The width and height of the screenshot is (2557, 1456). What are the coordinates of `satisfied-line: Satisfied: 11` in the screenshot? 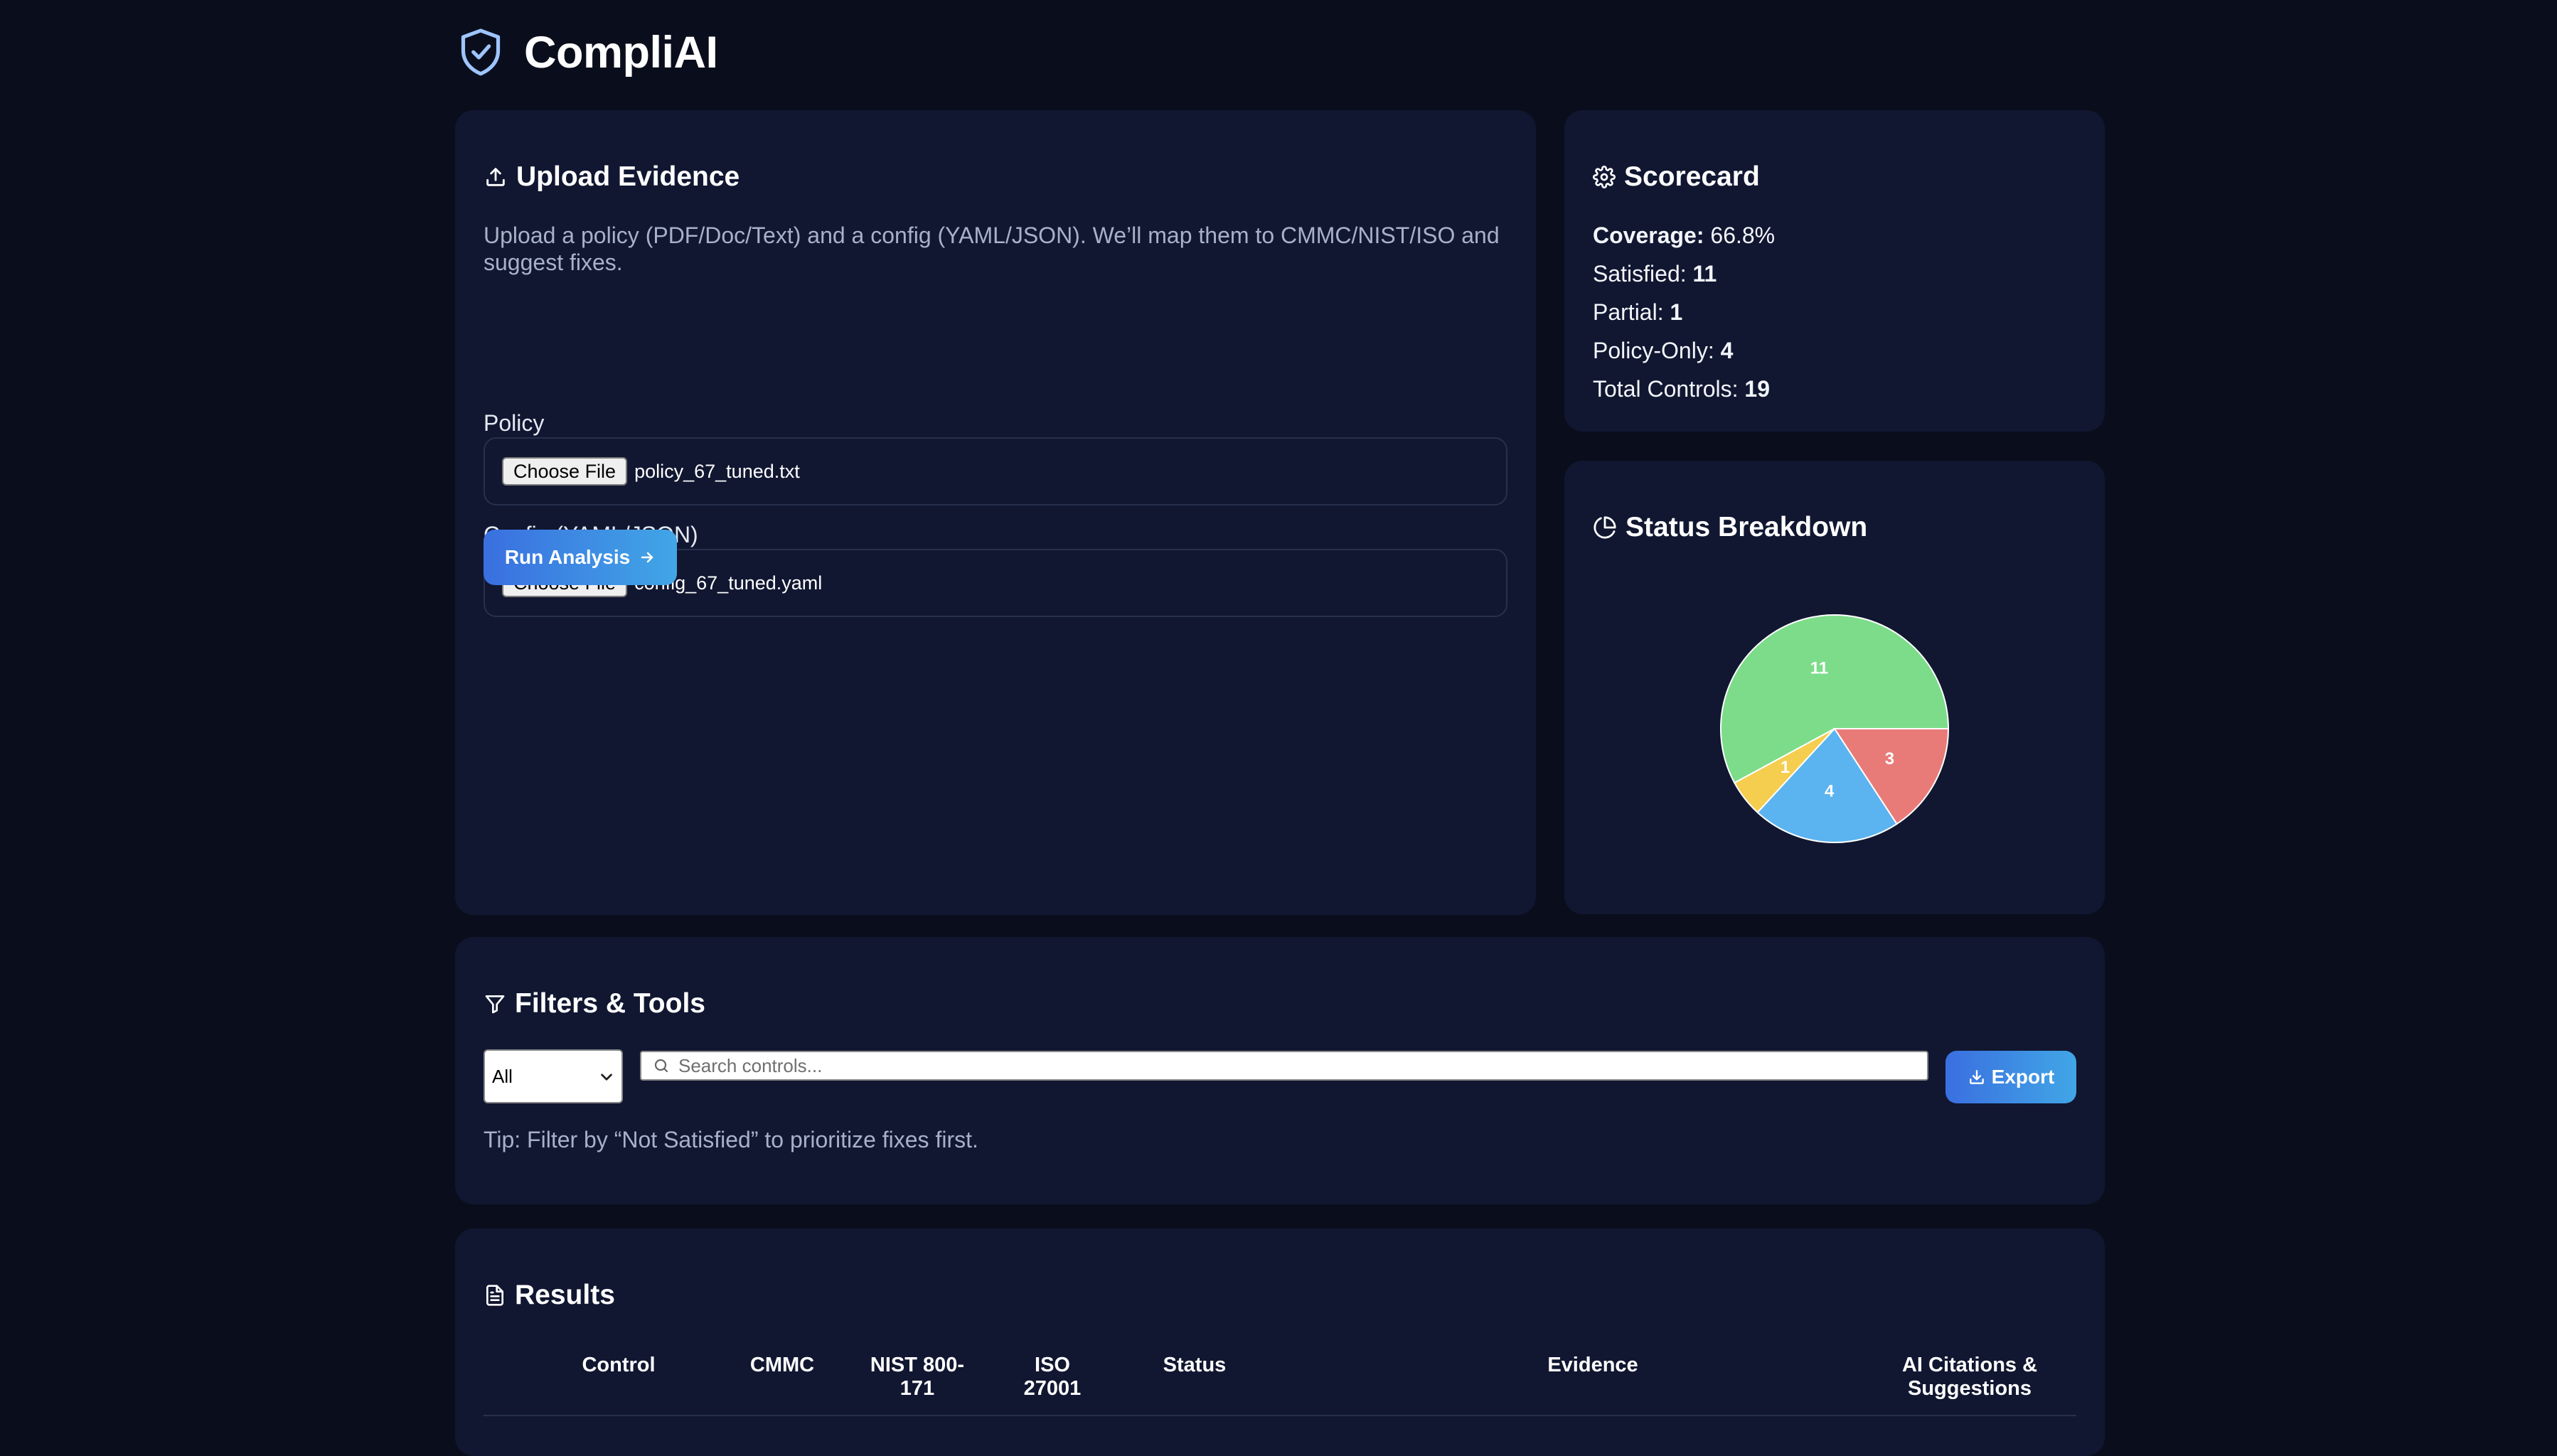 It's located at (1655, 274).